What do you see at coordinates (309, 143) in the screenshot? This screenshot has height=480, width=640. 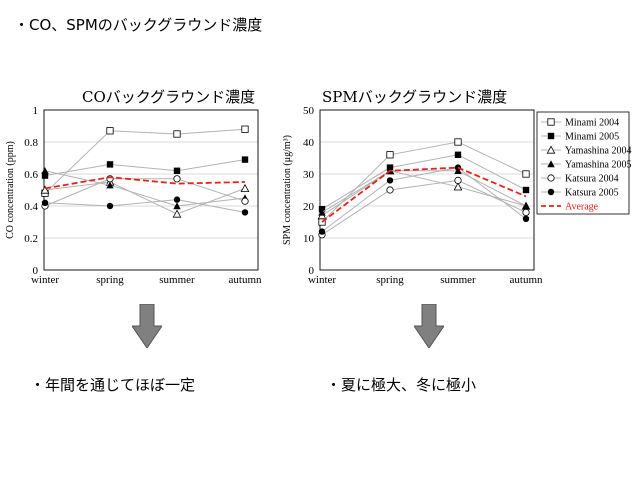 I see `y-tick-label: 40` at bounding box center [309, 143].